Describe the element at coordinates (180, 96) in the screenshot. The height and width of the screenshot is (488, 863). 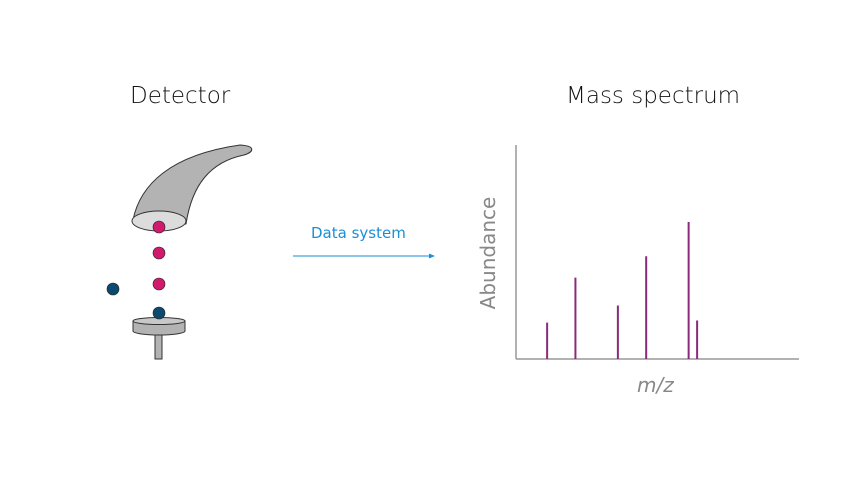
I see `detector-title: Detector` at that location.